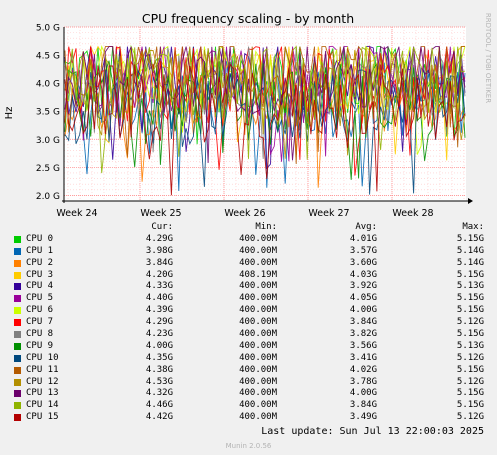  What do you see at coordinates (248, 252) in the screenshot?
I see `legend-row: CPU 1 3.98G 400.00M 3.57G 5.14G` at bounding box center [248, 252].